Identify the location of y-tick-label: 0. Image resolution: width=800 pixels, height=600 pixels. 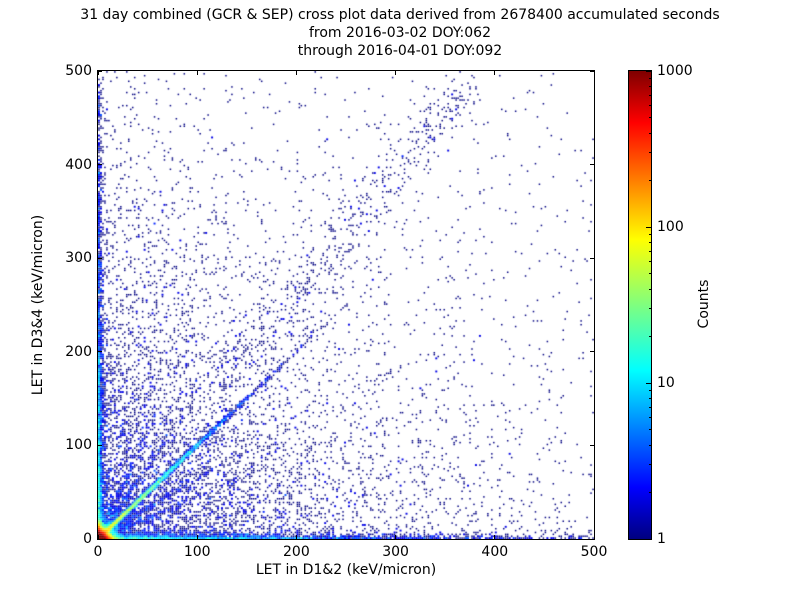
(87, 539).